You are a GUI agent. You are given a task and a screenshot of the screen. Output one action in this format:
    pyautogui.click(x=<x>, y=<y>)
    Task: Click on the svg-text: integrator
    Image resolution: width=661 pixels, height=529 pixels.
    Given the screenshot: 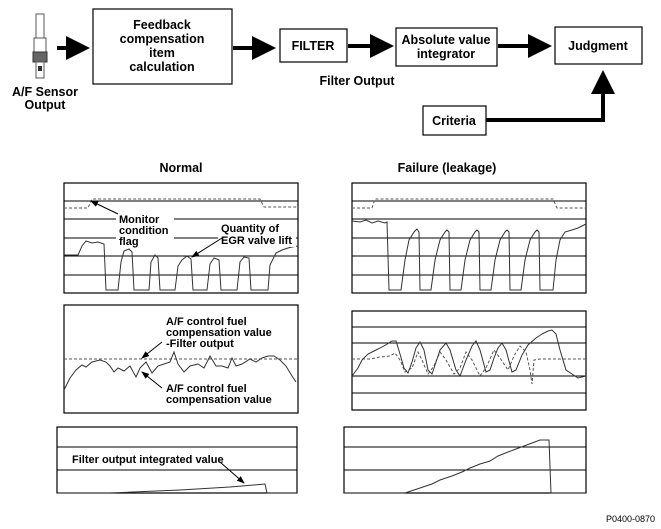 What is the action you would take?
    pyautogui.click(x=446, y=54)
    